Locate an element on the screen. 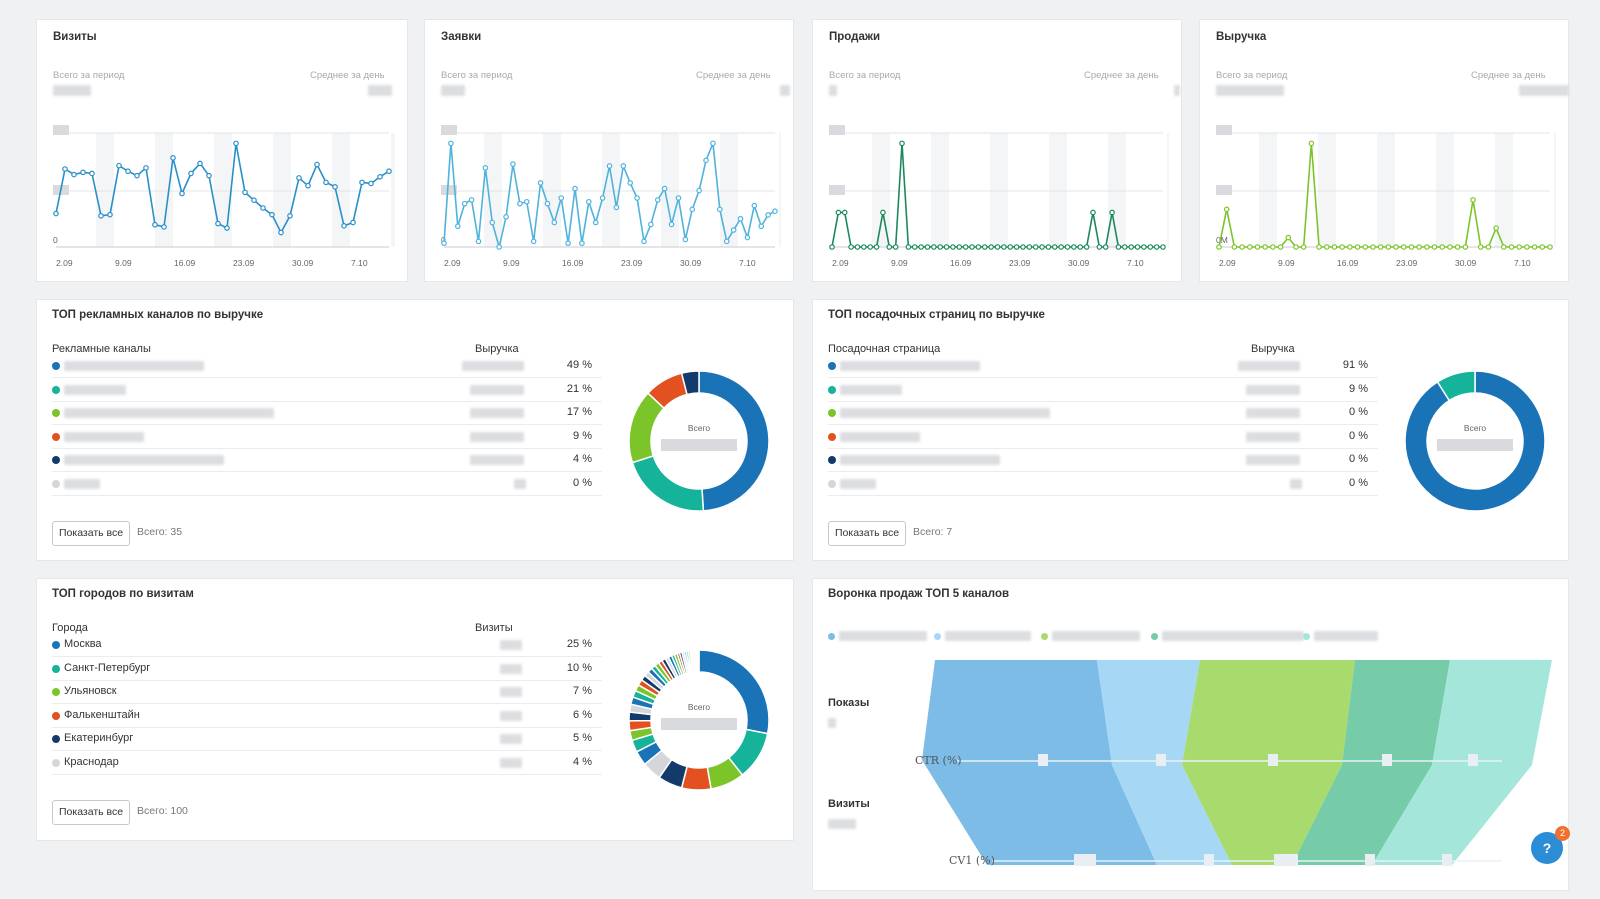 The image size is (1600, 899). kpi-x-tick: 16.09 is located at coordinates (573, 263).